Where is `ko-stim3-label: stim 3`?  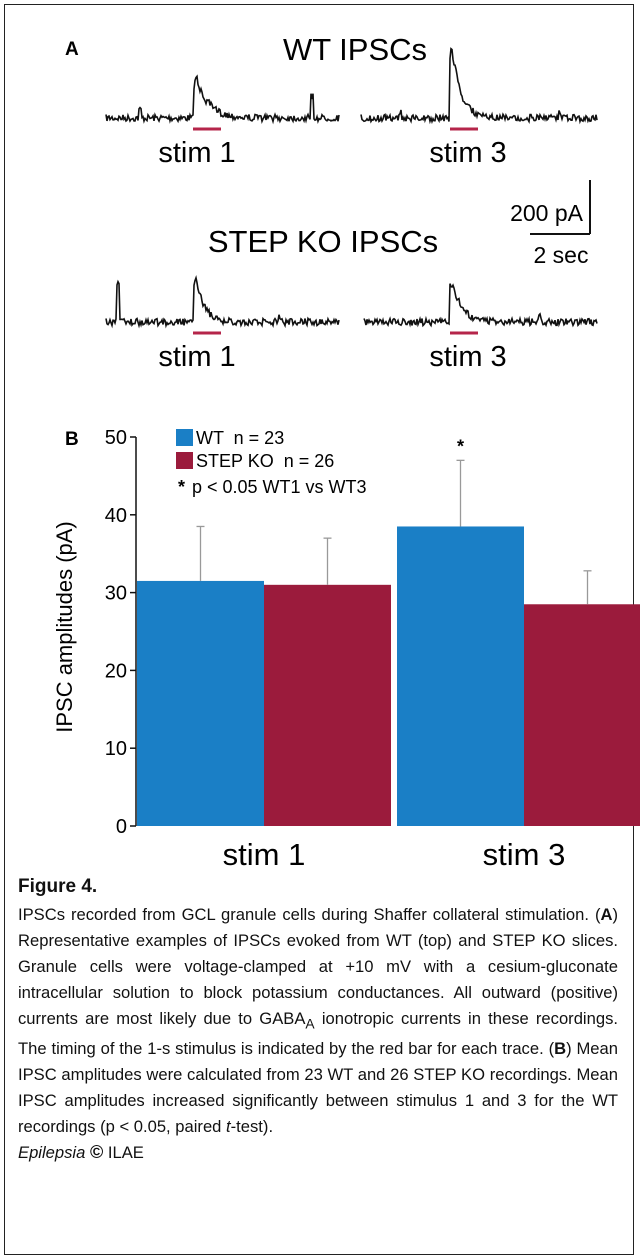 ko-stim3-label: stim 3 is located at coordinates (467, 357).